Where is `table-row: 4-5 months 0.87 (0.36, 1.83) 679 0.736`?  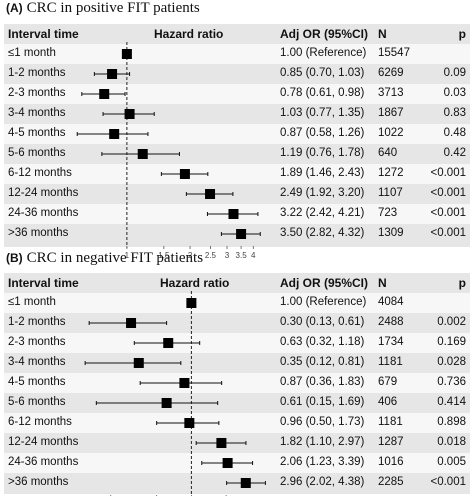
table-row: 4-5 months 0.87 (0.36, 1.83) 679 0.736 is located at coordinates (237, 383).